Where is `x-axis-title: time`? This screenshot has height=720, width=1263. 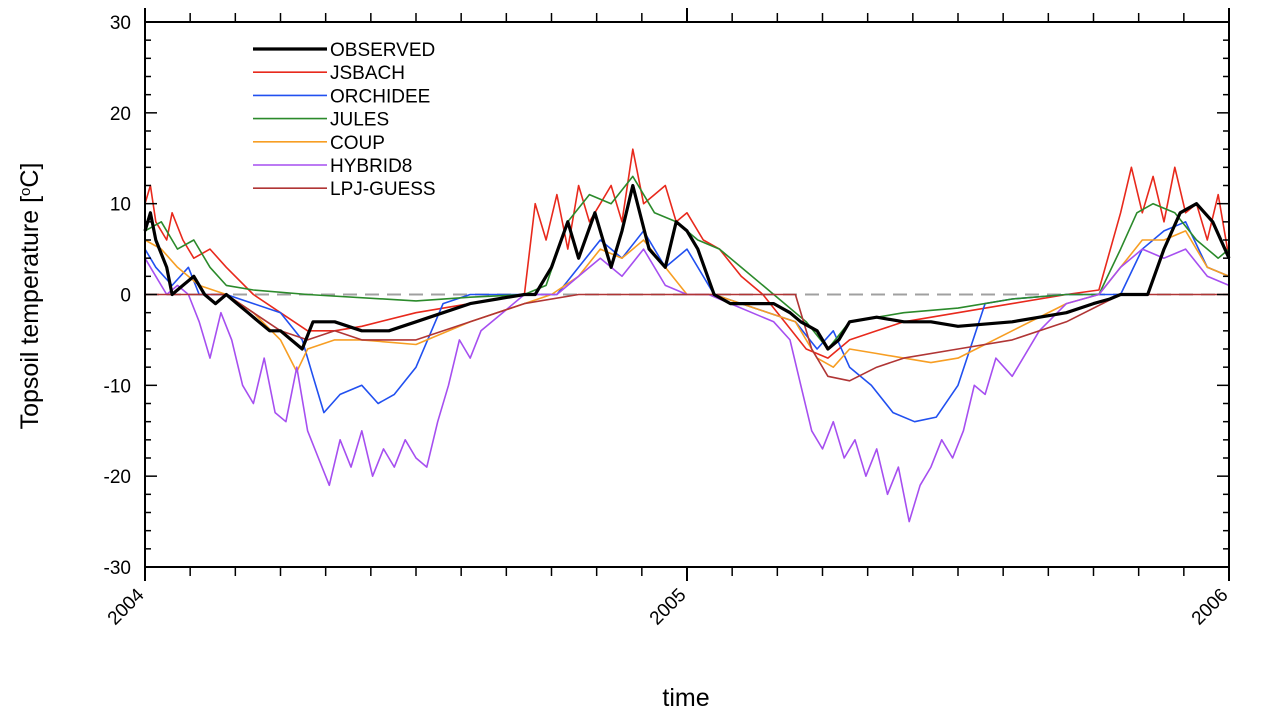
x-axis-title: time is located at coordinates (685, 698).